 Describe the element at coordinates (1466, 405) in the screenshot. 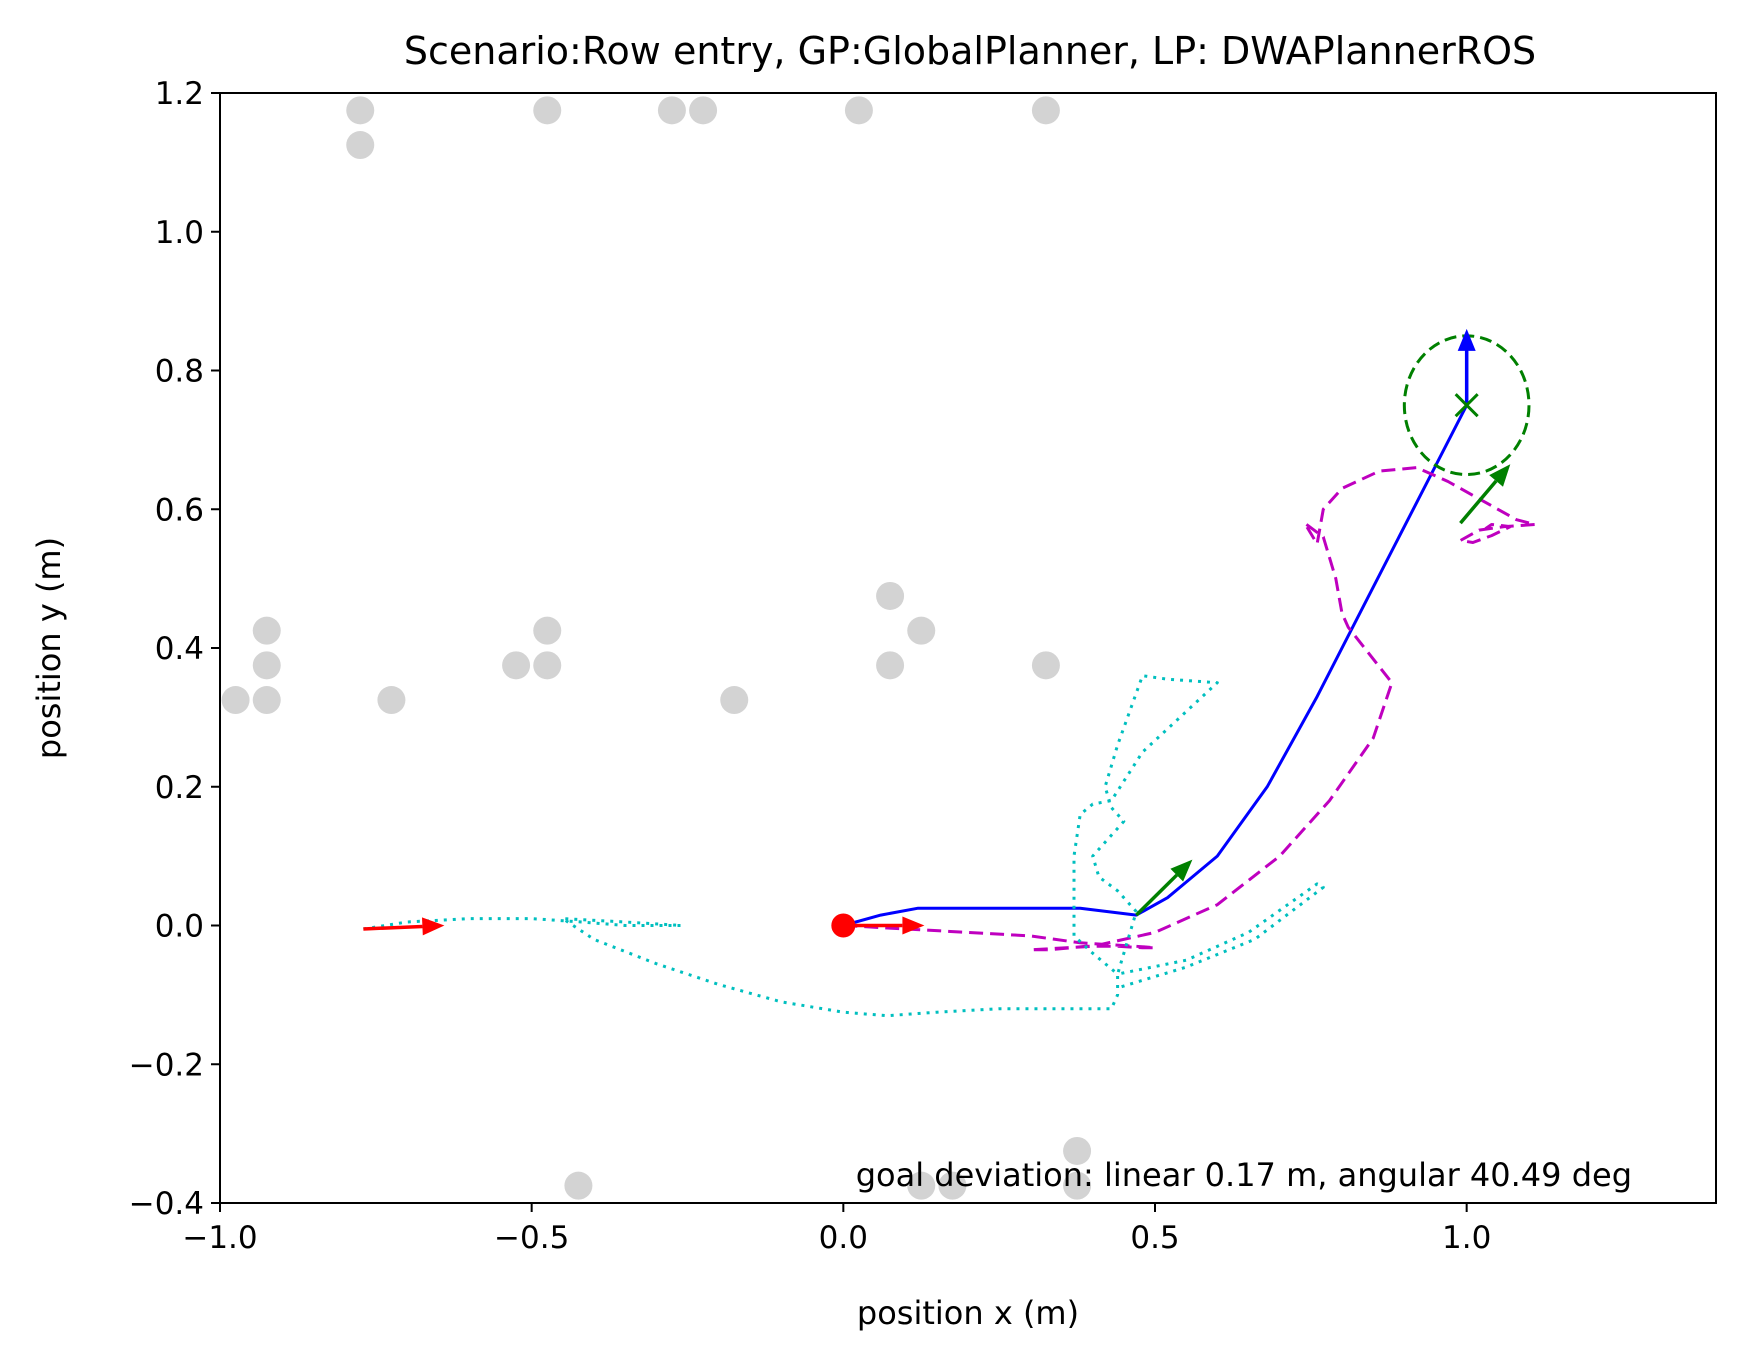

I see `goal-marker` at that location.